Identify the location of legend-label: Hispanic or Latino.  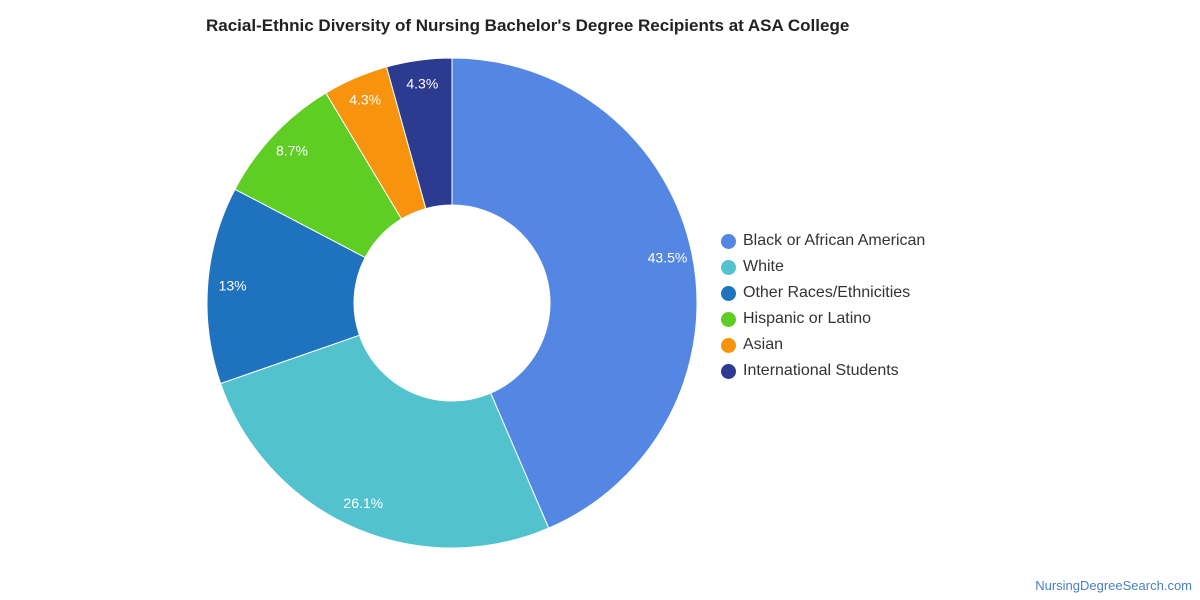
(807, 318).